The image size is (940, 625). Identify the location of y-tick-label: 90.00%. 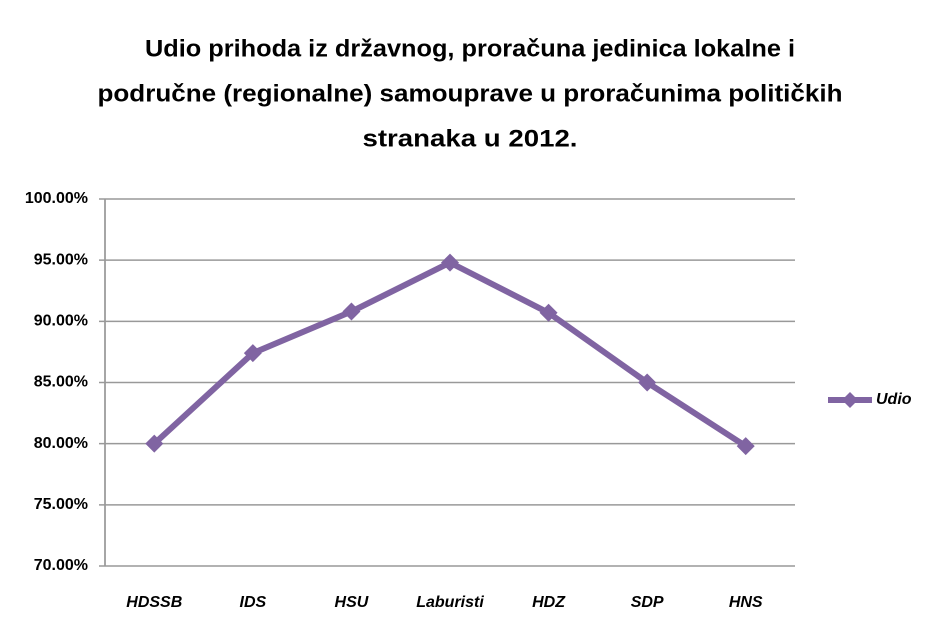
(61, 321).